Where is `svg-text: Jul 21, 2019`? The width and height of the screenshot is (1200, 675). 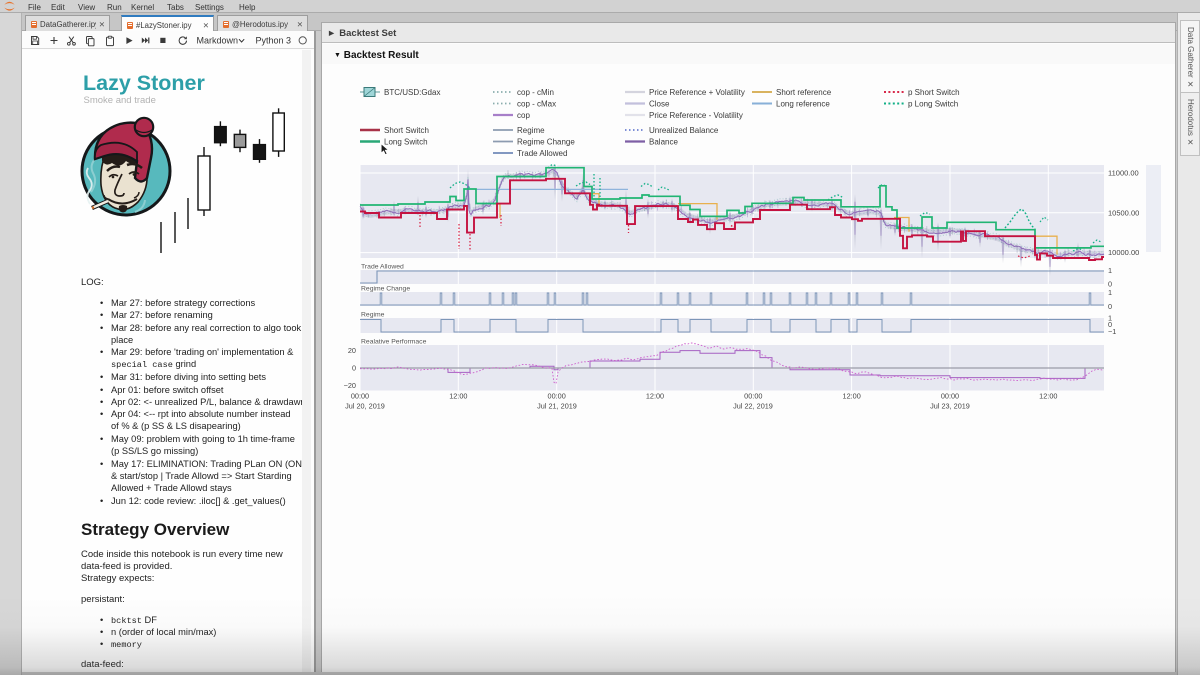
svg-text: Jul 21, 2019 is located at coordinates (557, 406).